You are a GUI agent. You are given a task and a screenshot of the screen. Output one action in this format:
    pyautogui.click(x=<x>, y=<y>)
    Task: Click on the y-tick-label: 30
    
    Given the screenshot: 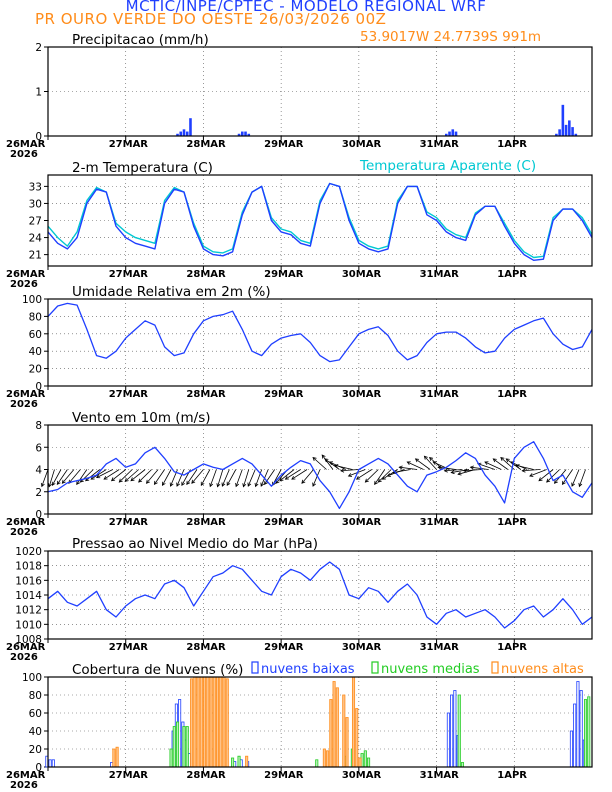 What is the action you would take?
    pyautogui.click(x=35, y=204)
    